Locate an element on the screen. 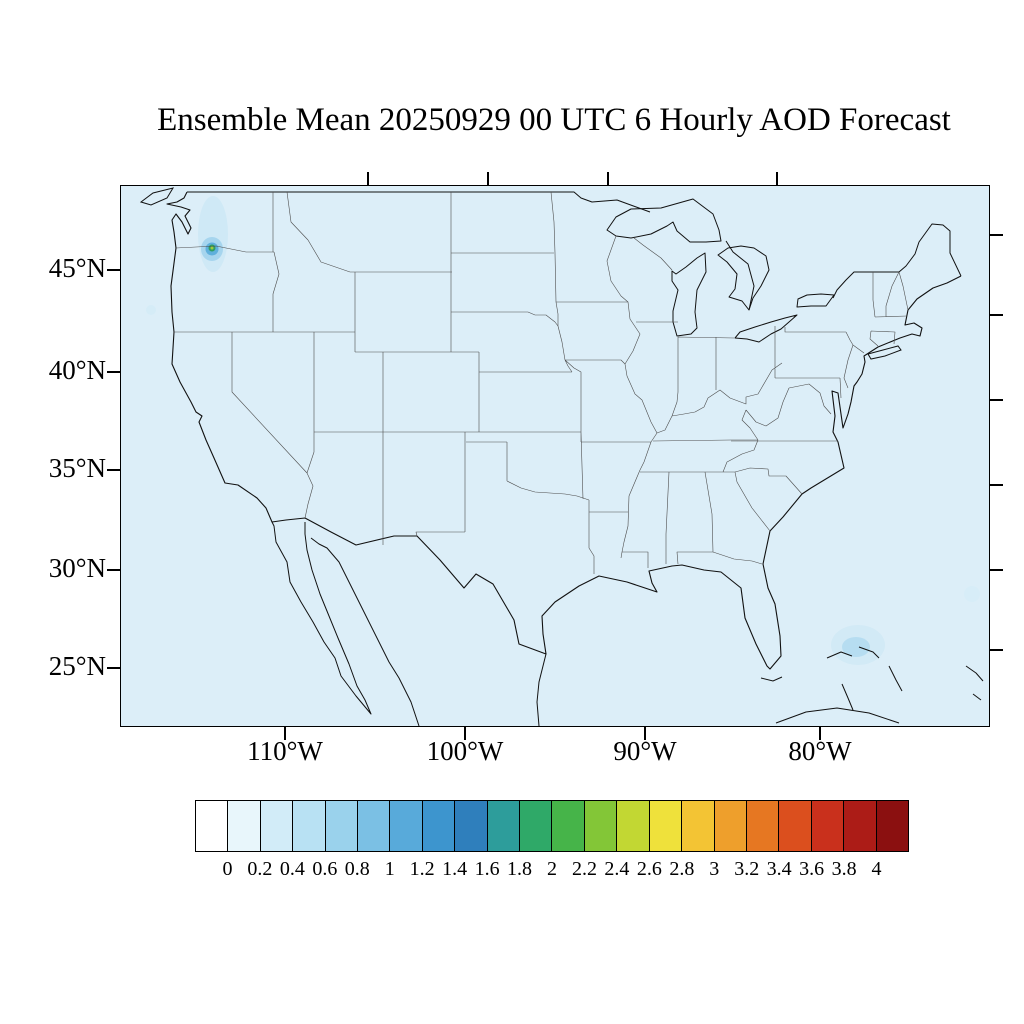  lon-tick-label: 100°W is located at coordinates (465, 751).